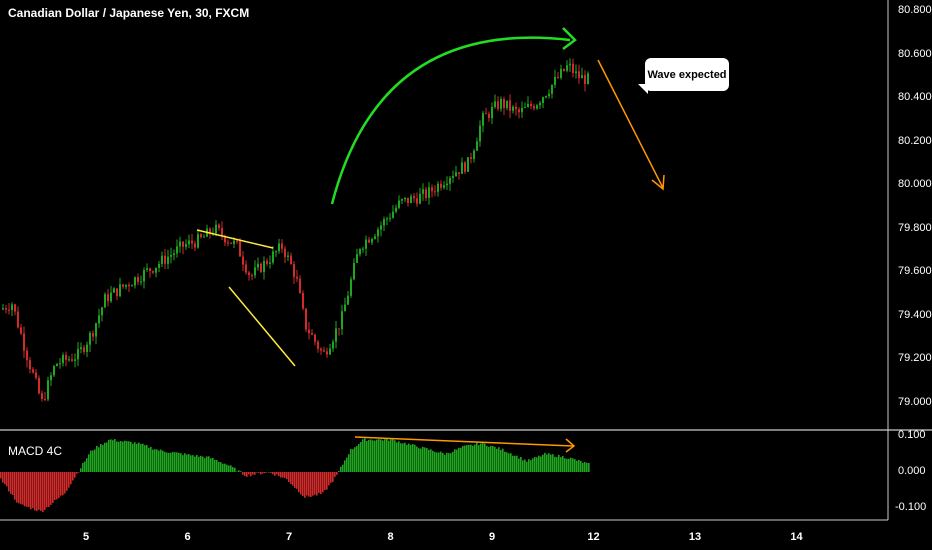 The height and width of the screenshot is (550, 932). What do you see at coordinates (915, 184) in the screenshot?
I see `price-tick-label: 80.000` at bounding box center [915, 184].